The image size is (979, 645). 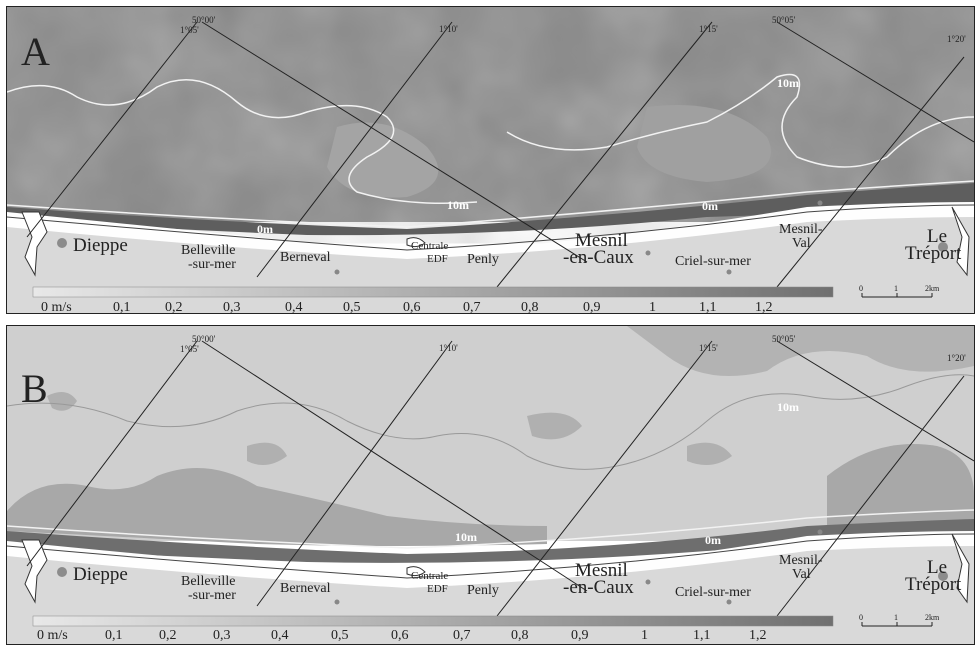 I want to click on panel-letter: A, so click(x=35, y=51).